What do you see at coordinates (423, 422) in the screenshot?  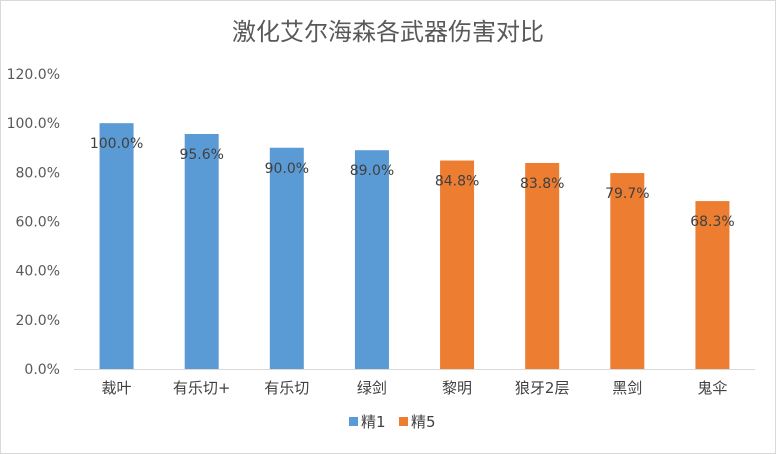 I see `legend-label: 精5` at bounding box center [423, 422].